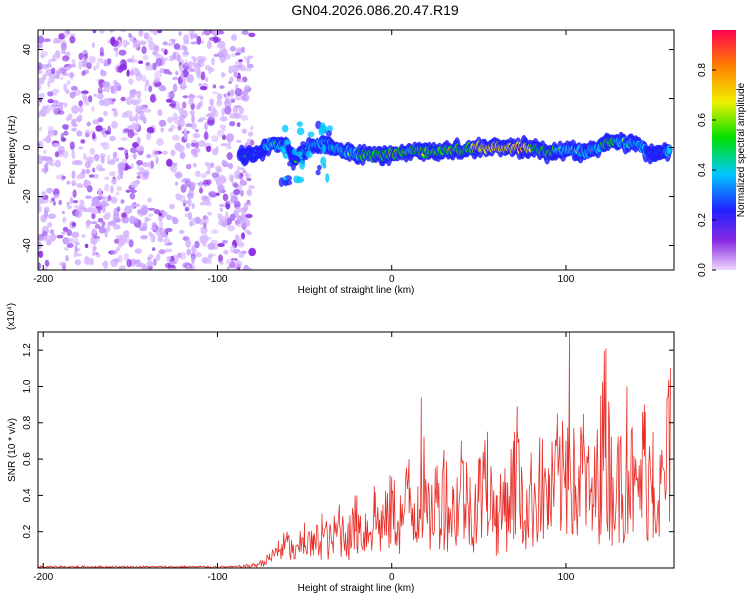 This screenshot has height=600, width=750. Describe the element at coordinates (702, 170) in the screenshot. I see `colorbar-tick-label: 0.4` at that location.